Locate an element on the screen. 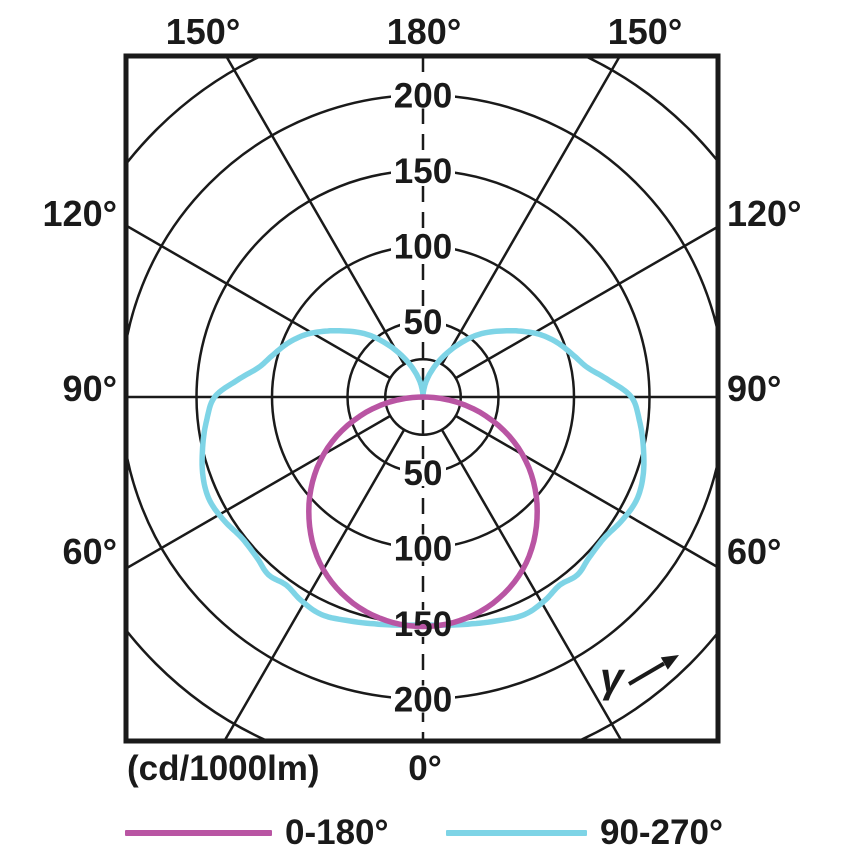  angle-label-top-2: 150° is located at coordinates (645, 31).